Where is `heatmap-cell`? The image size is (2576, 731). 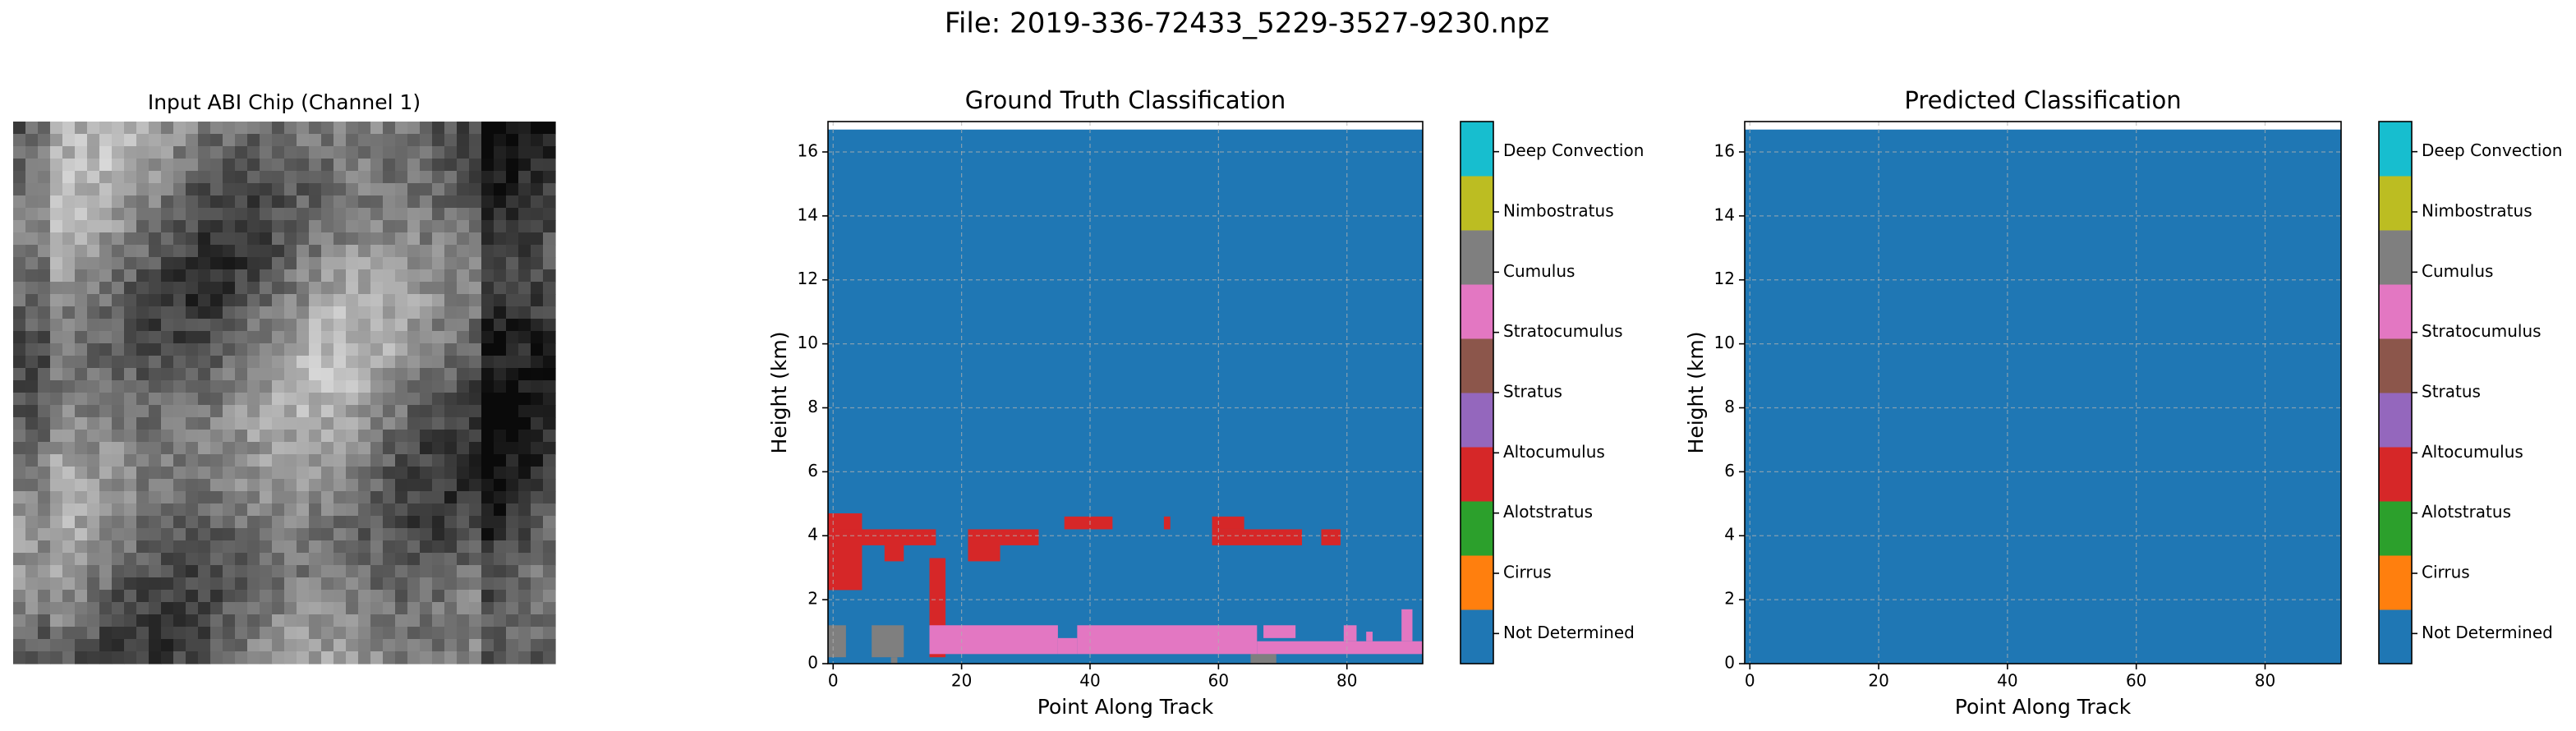 heatmap-cell is located at coordinates (894, 545).